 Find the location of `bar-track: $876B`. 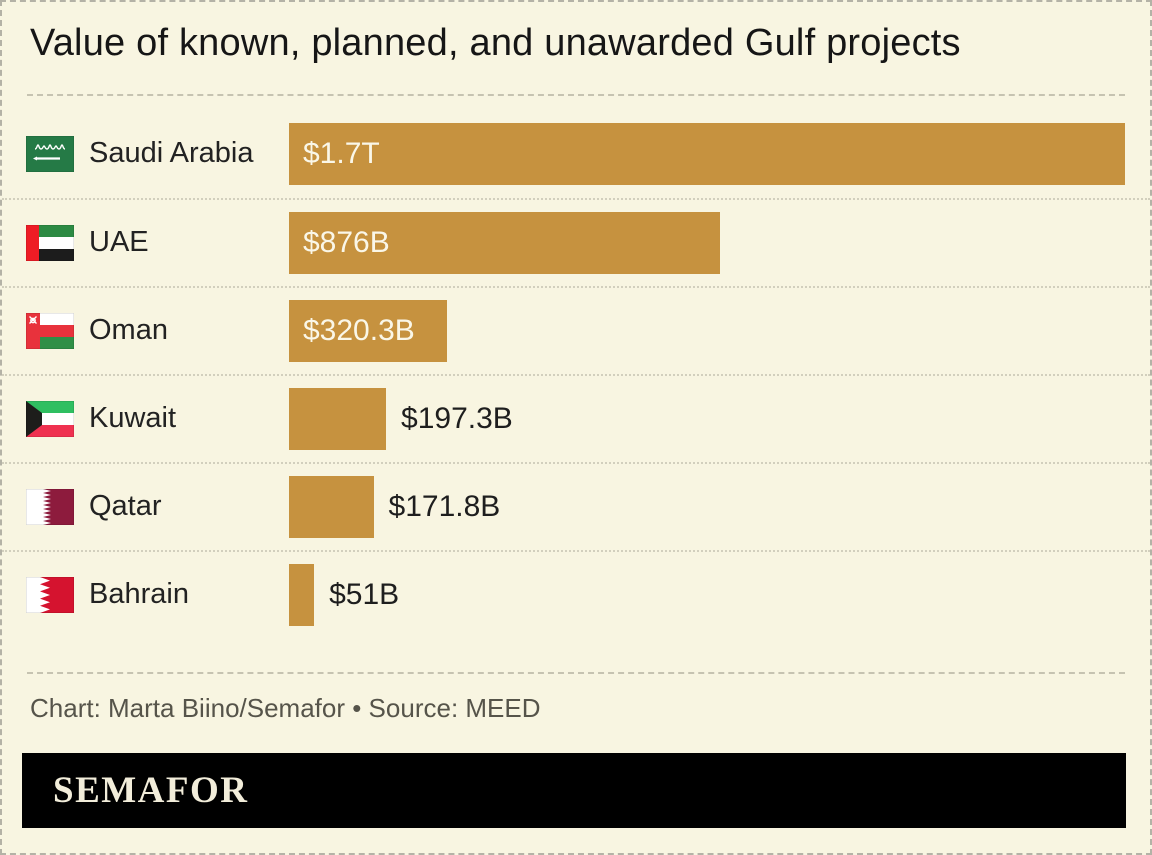

bar-track: $876B is located at coordinates (707, 243).